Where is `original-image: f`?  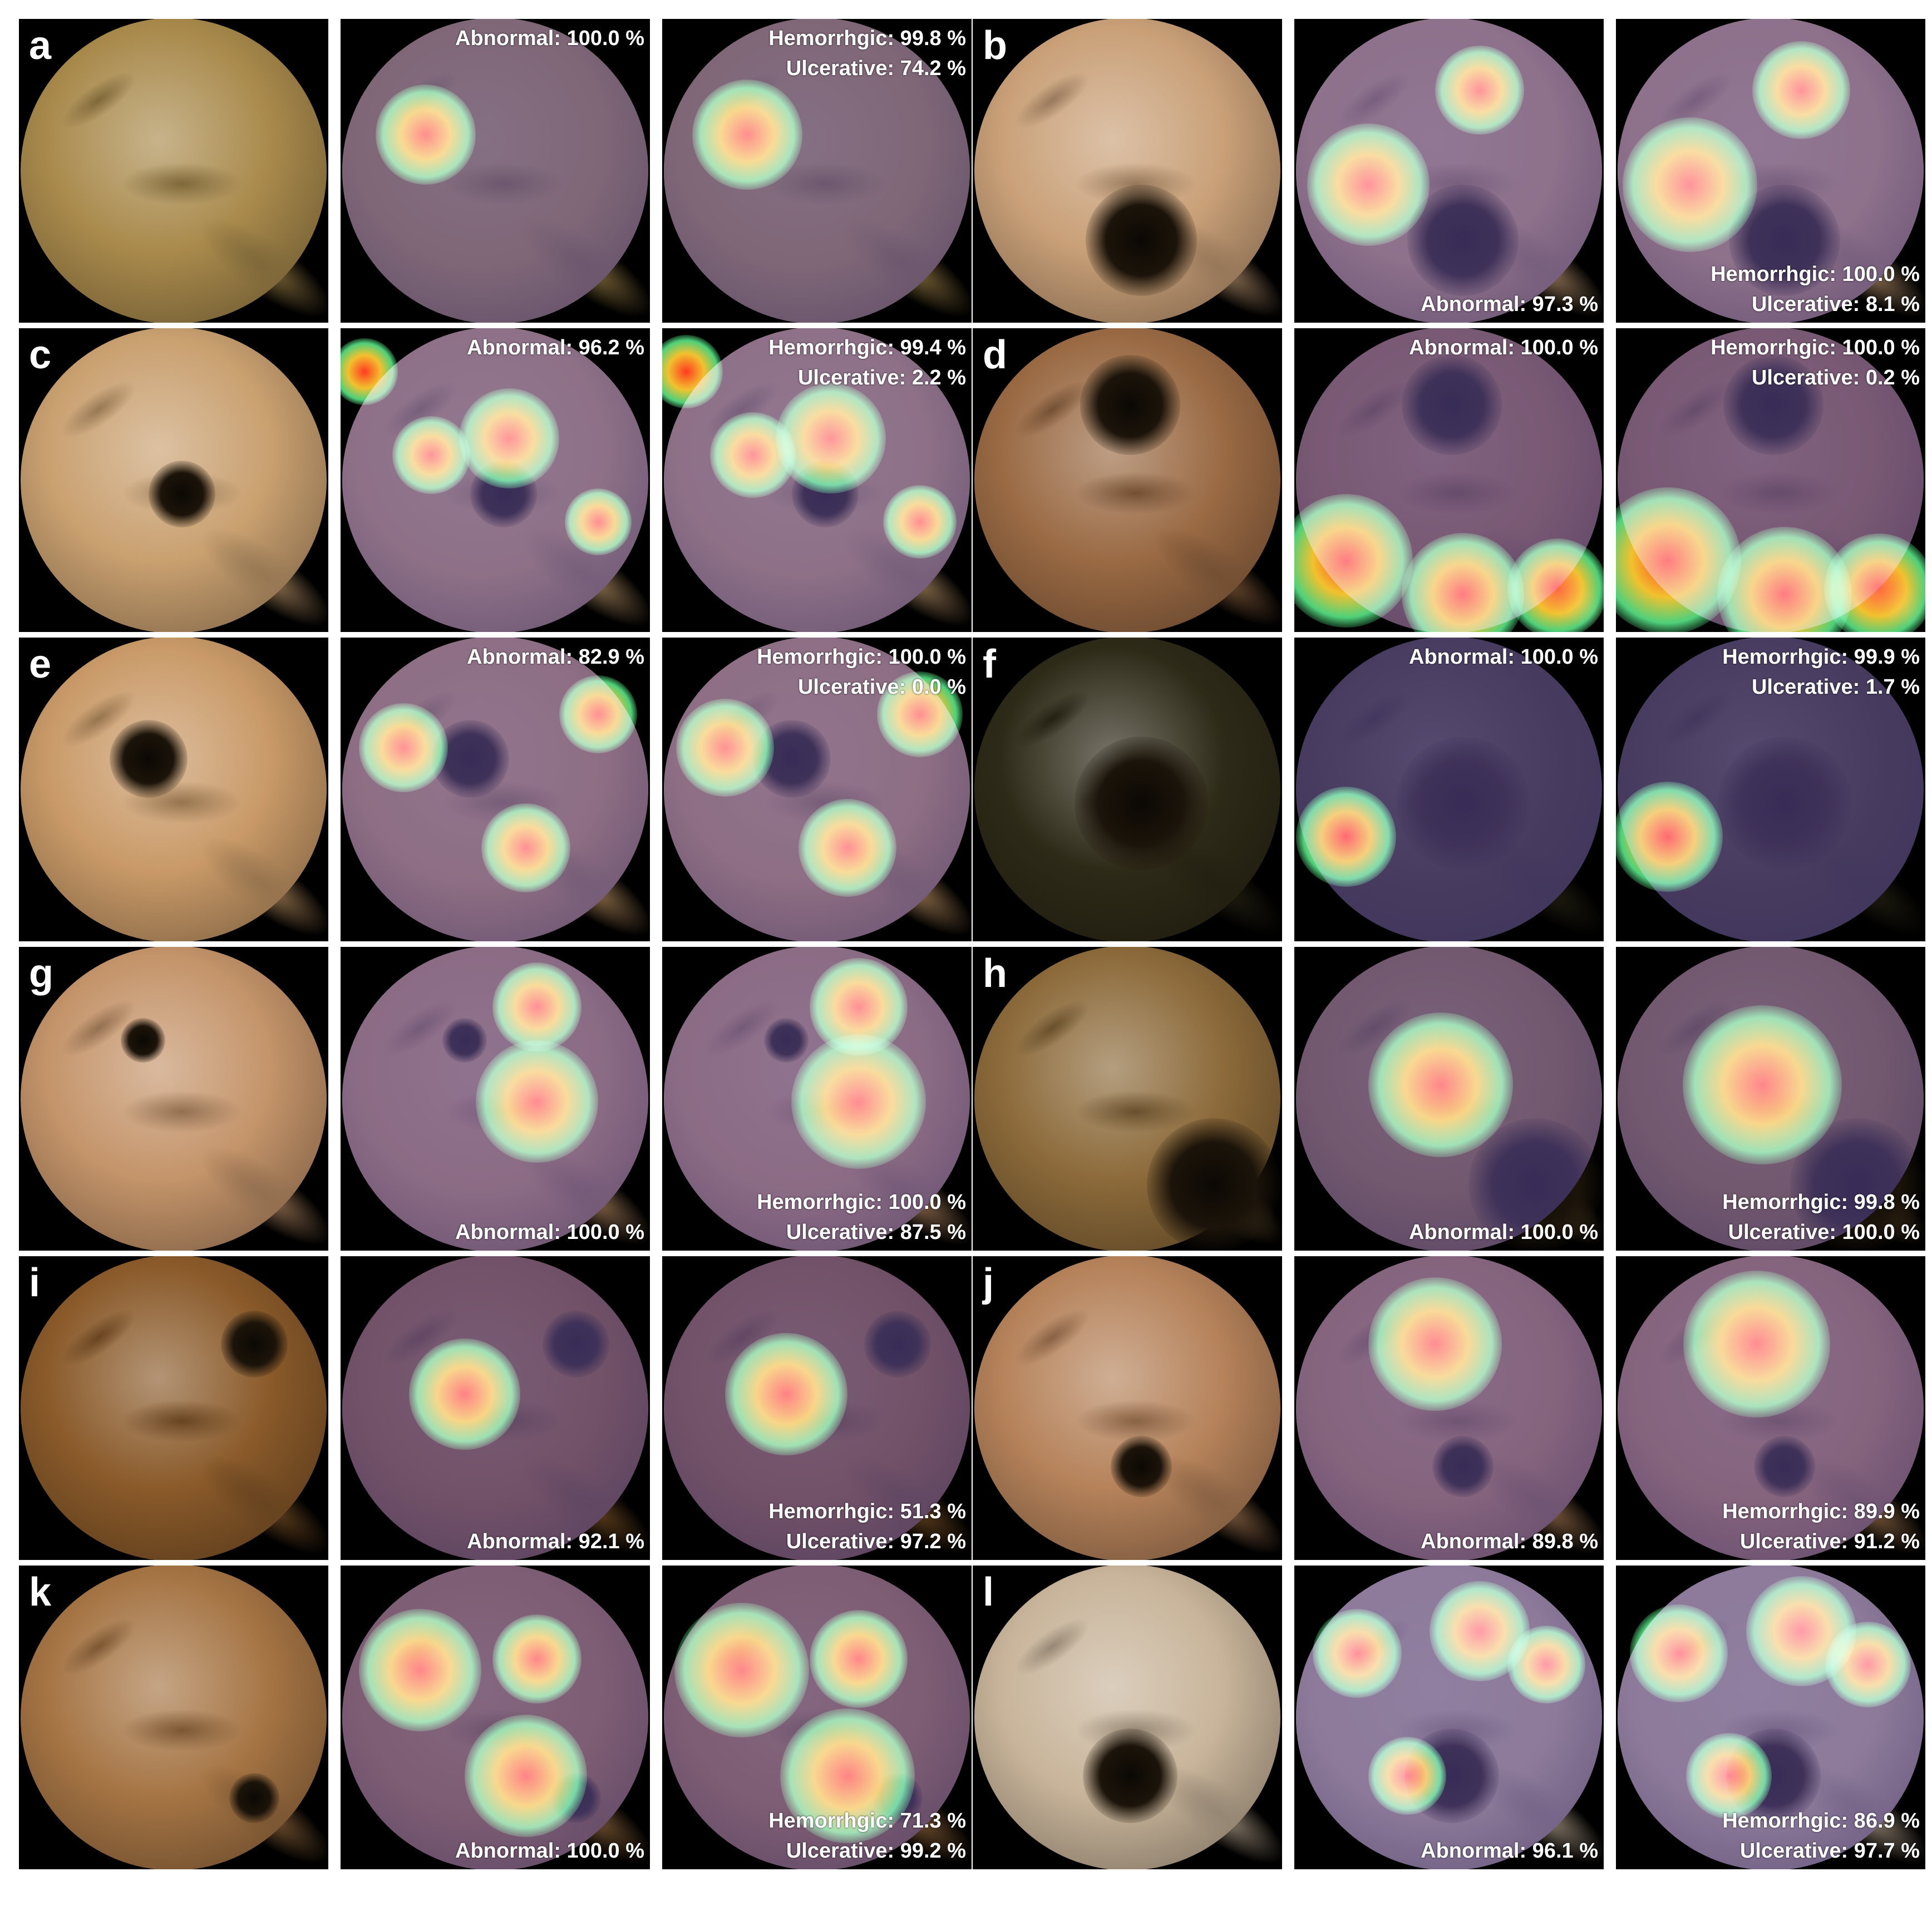
original-image: f is located at coordinates (1127, 789).